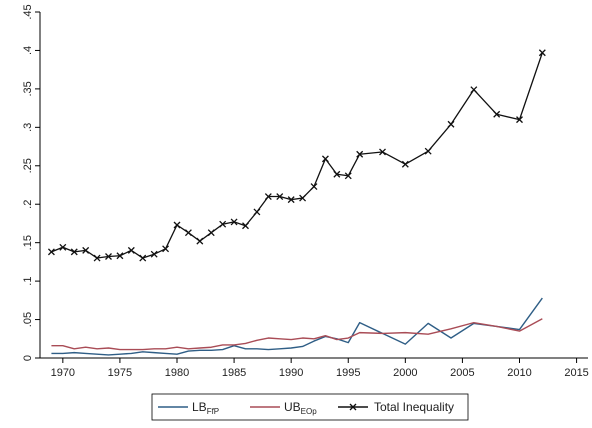 The image size is (592, 428). I want to click on x-tick-label: 2000, so click(405, 373).